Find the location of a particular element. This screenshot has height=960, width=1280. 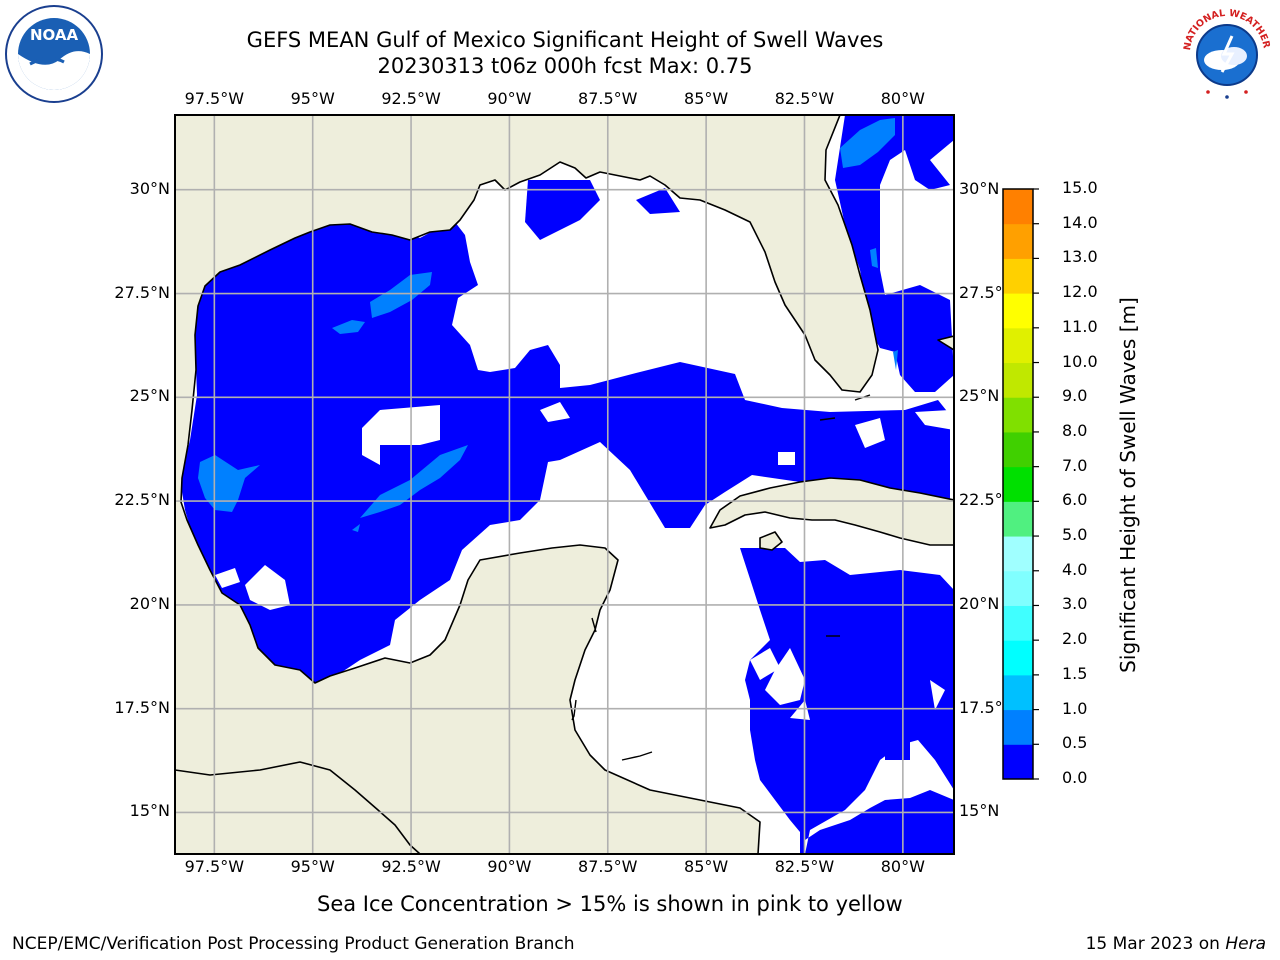

lon-tick-label-bottom: 80°W is located at coordinates (902, 866).